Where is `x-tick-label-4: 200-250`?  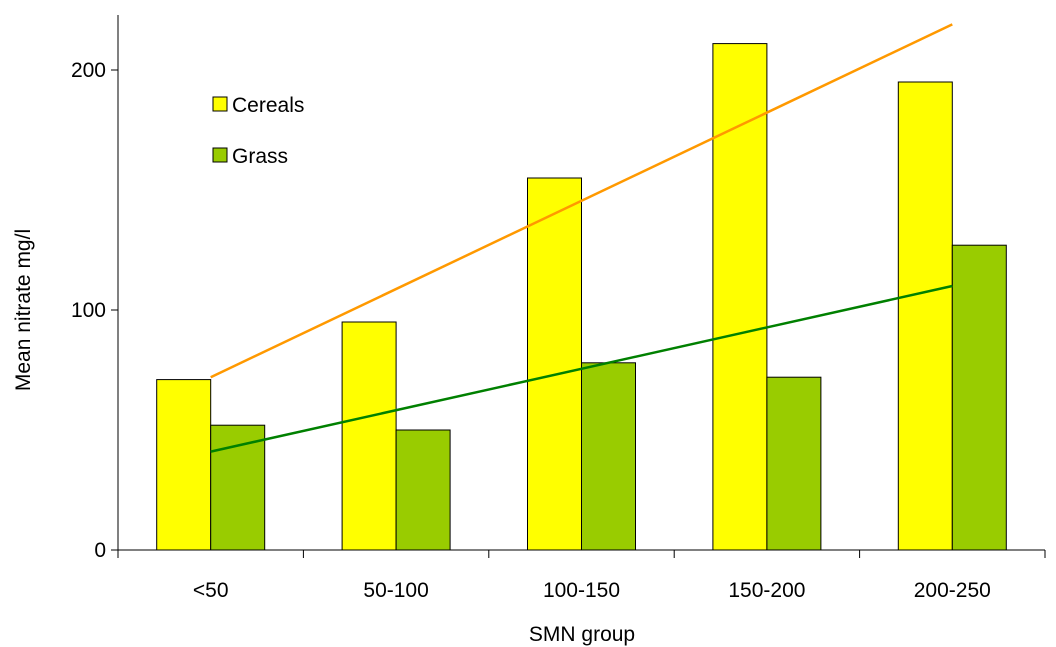 x-tick-label-4: 200-250 is located at coordinates (952, 590).